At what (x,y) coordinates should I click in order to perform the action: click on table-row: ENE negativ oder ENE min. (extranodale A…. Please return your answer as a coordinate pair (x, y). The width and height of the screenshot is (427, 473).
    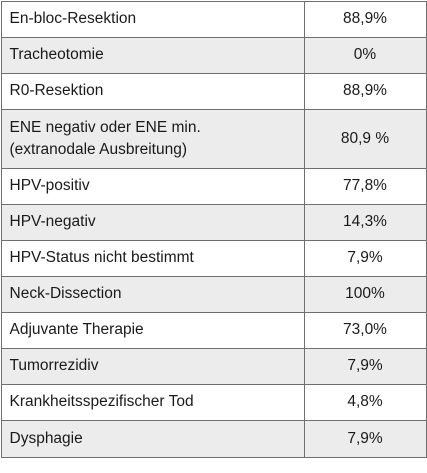
    Looking at the image, I should click on (213, 138).